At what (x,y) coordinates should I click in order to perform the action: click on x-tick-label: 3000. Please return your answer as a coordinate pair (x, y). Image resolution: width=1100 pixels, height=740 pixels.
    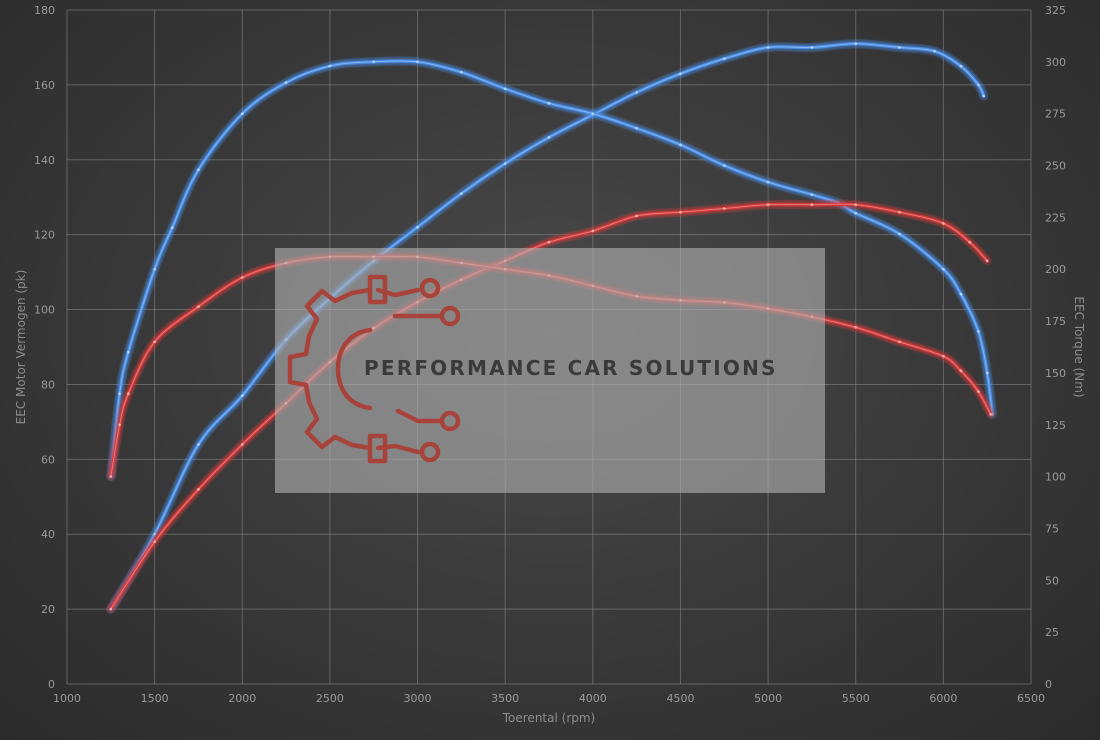
    Looking at the image, I should click on (418, 698).